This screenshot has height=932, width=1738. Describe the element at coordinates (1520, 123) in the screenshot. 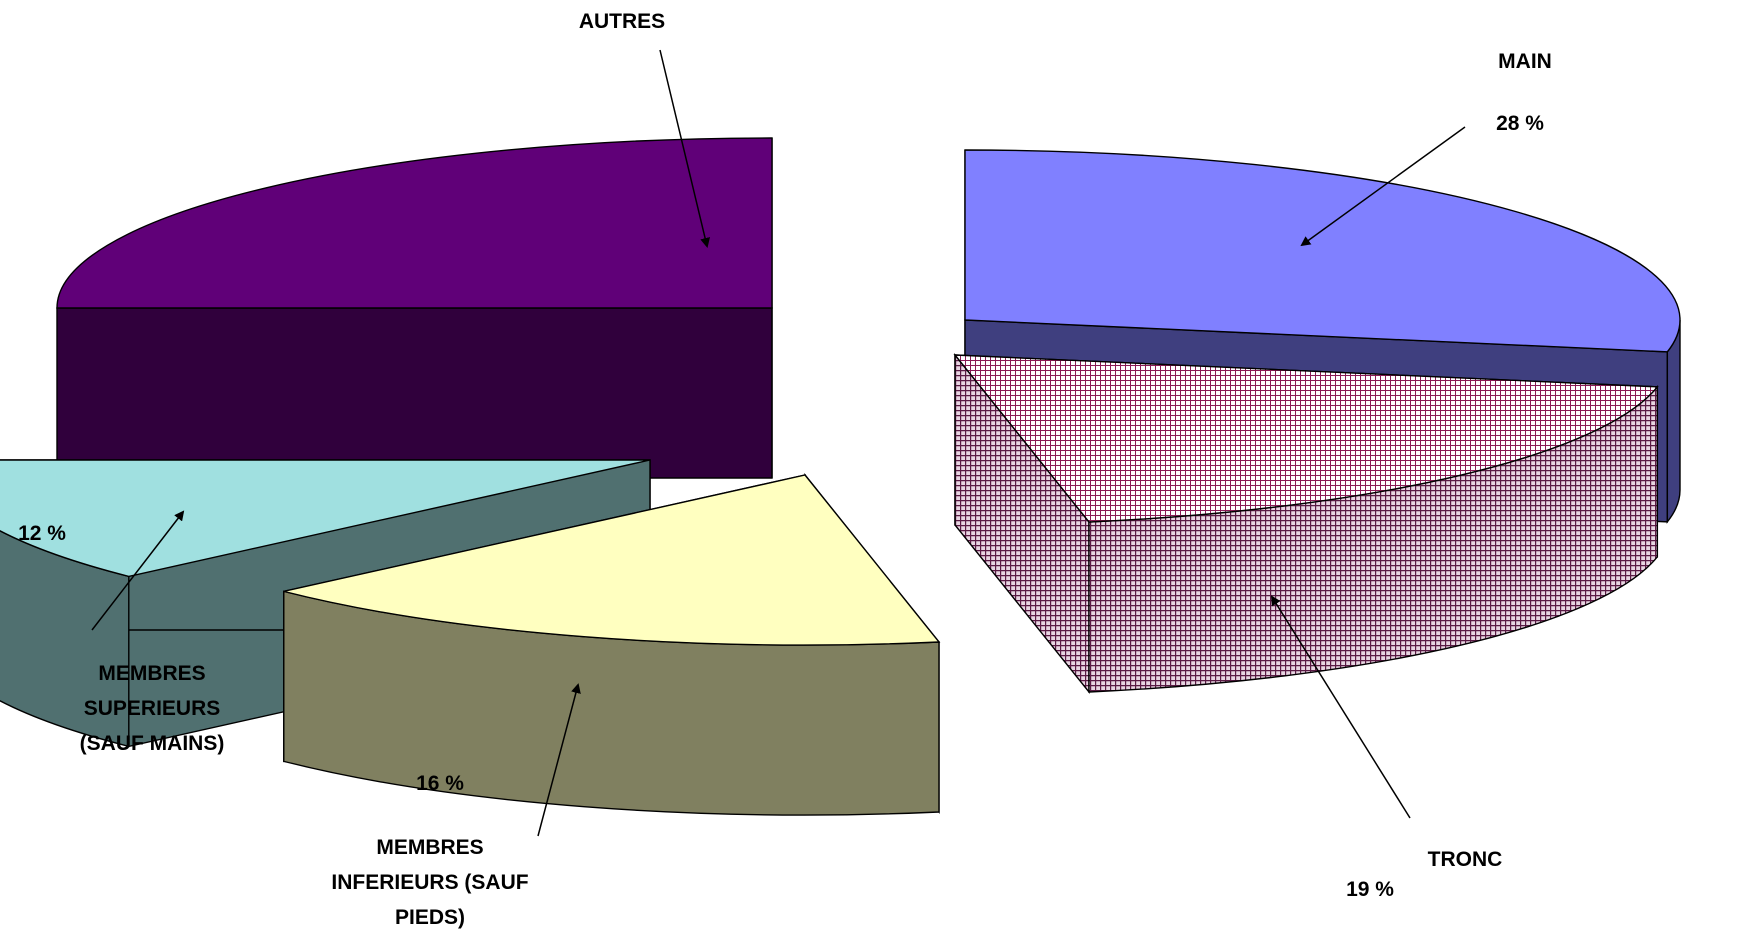

I see `slice-value-1: 28 %` at that location.